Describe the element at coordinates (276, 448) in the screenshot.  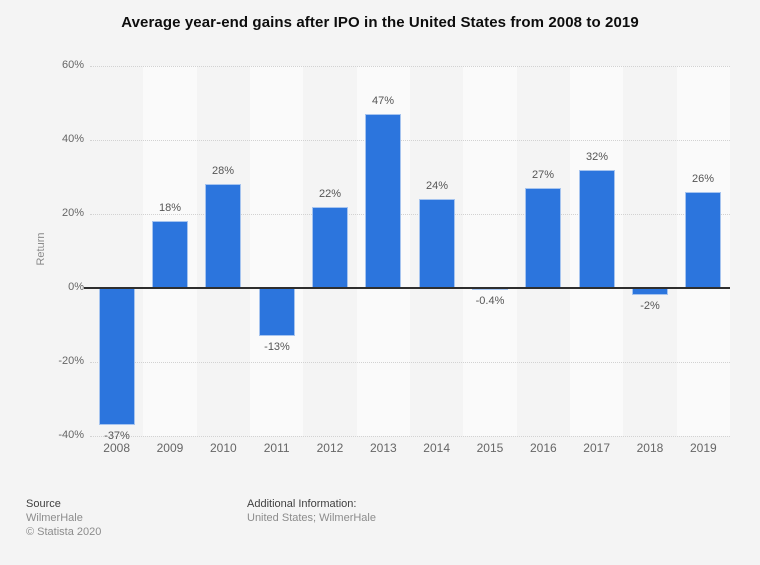
I see `x-tick-label: 2011` at that location.